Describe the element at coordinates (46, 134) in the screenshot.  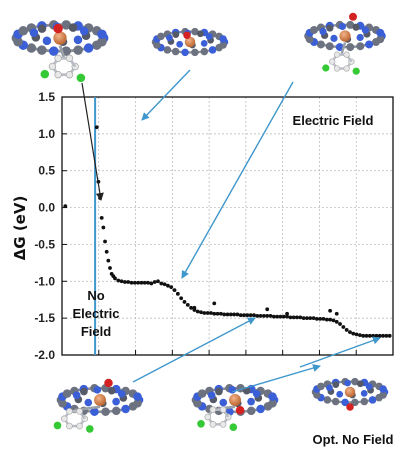
I see `y-tick-label: 1.0` at that location.